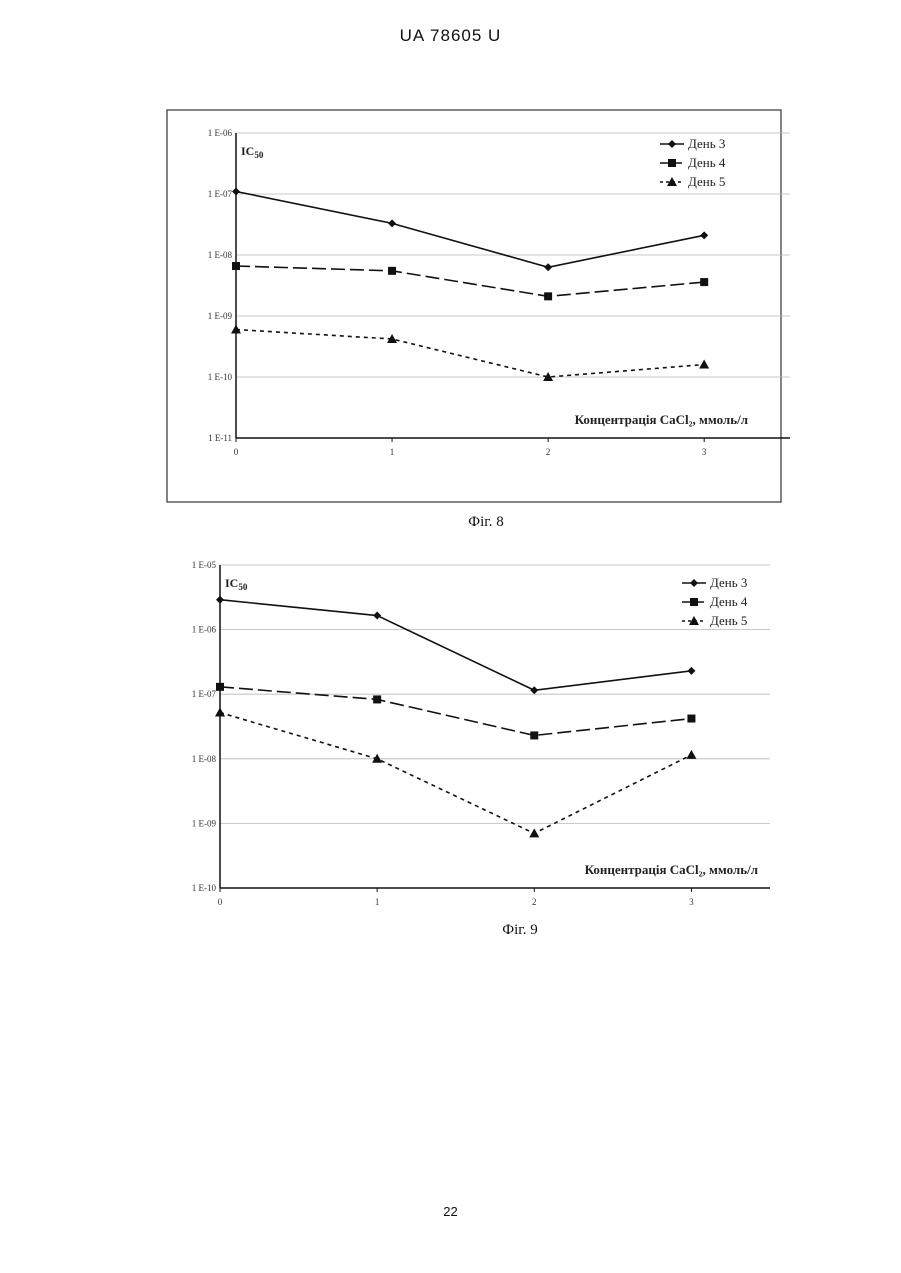 Image resolution: width=901 pixels, height=1273 pixels. I want to click on page-header: UA 78605 U, so click(450, 36).